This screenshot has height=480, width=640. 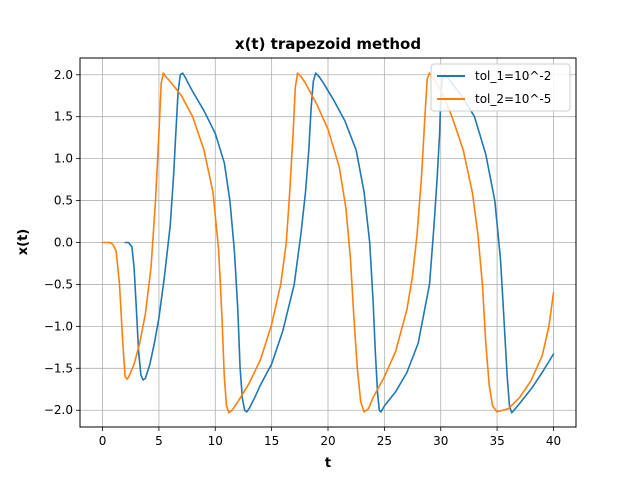 What do you see at coordinates (513, 99) in the screenshot?
I see `legend-label-tol2: tol_2=10^-5` at bounding box center [513, 99].